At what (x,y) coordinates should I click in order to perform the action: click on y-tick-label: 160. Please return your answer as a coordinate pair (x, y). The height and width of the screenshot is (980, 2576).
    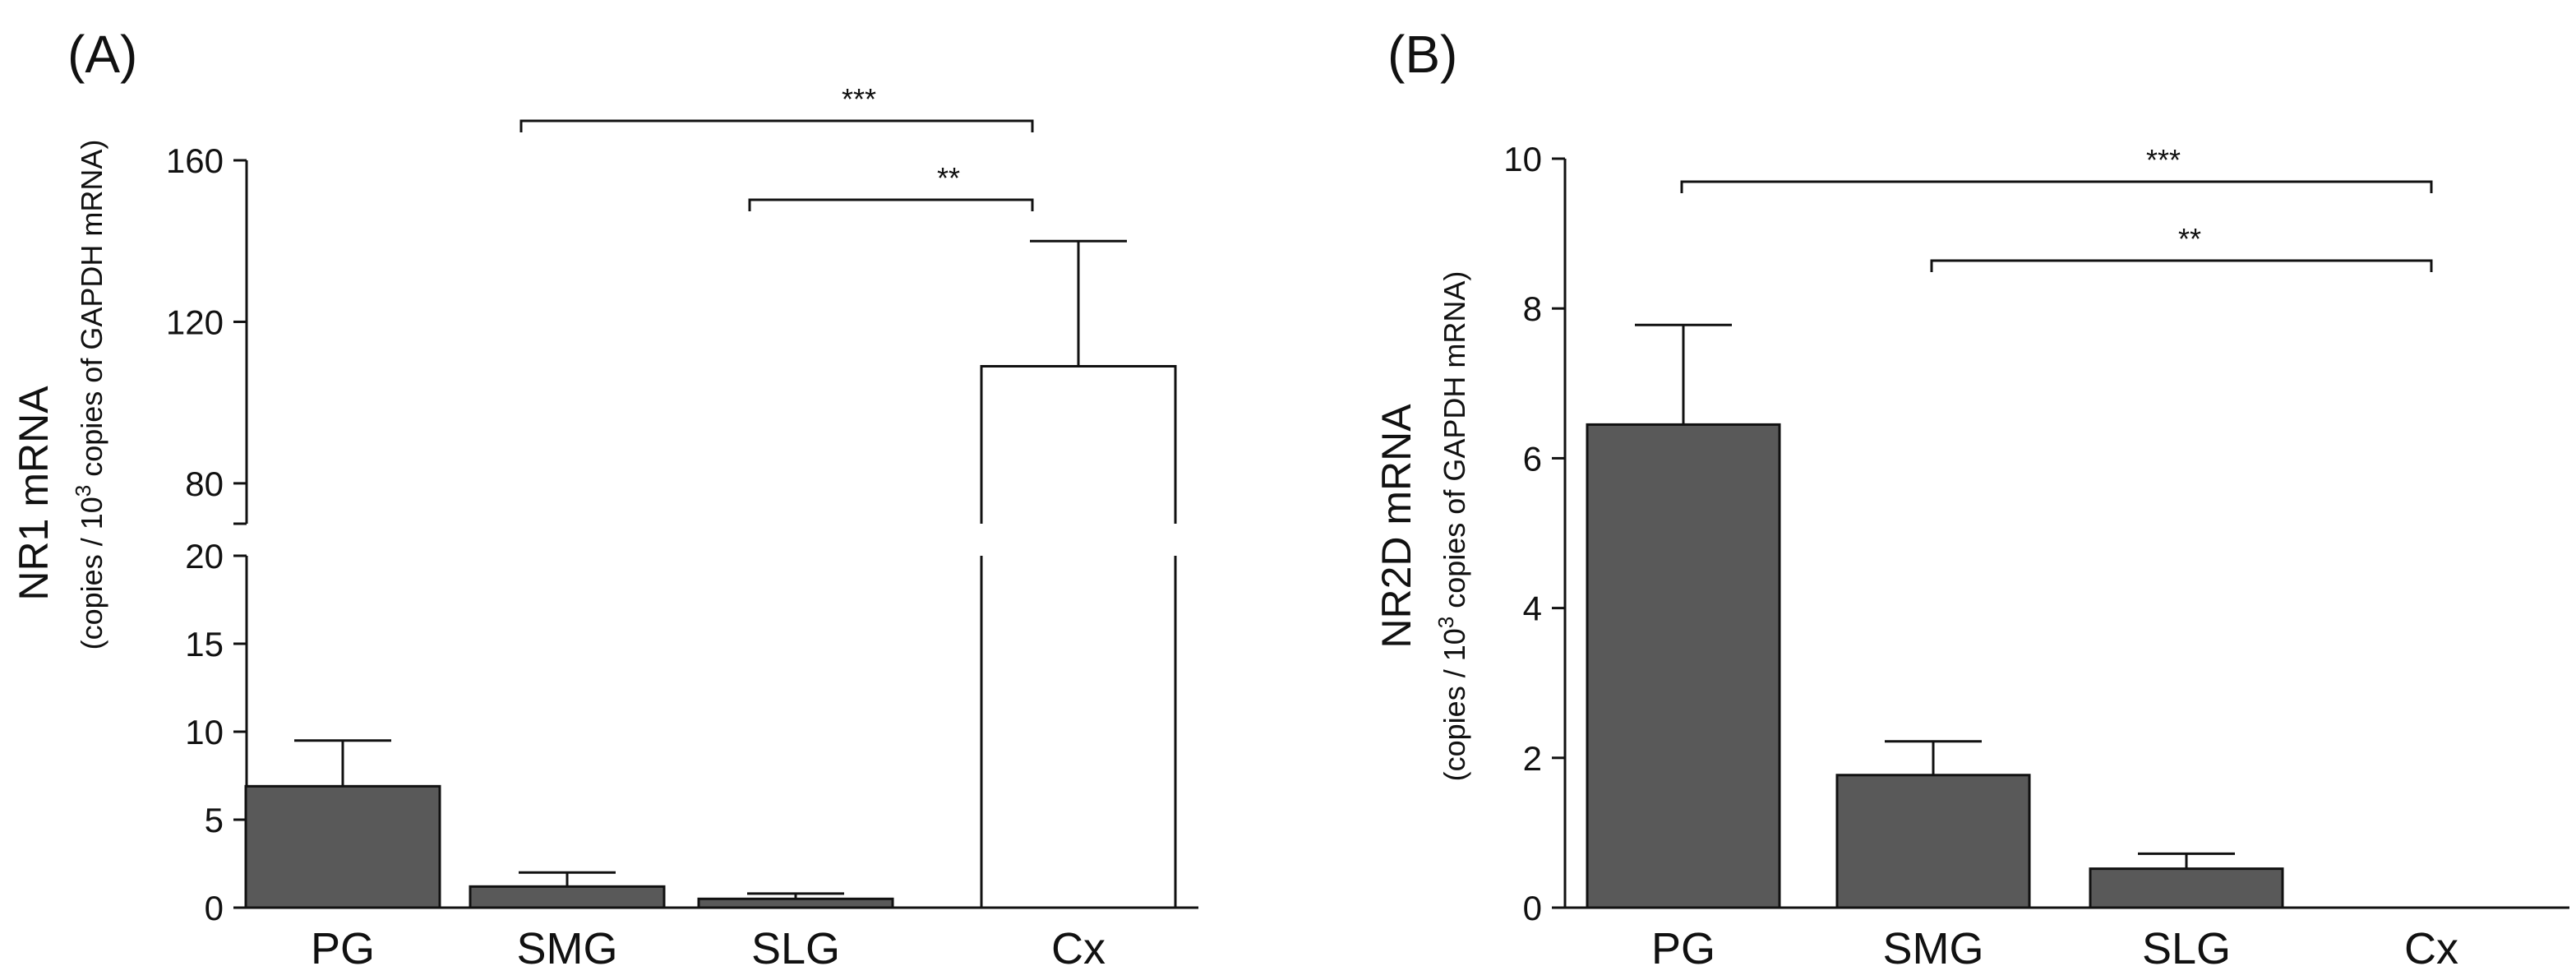
    Looking at the image, I should click on (195, 160).